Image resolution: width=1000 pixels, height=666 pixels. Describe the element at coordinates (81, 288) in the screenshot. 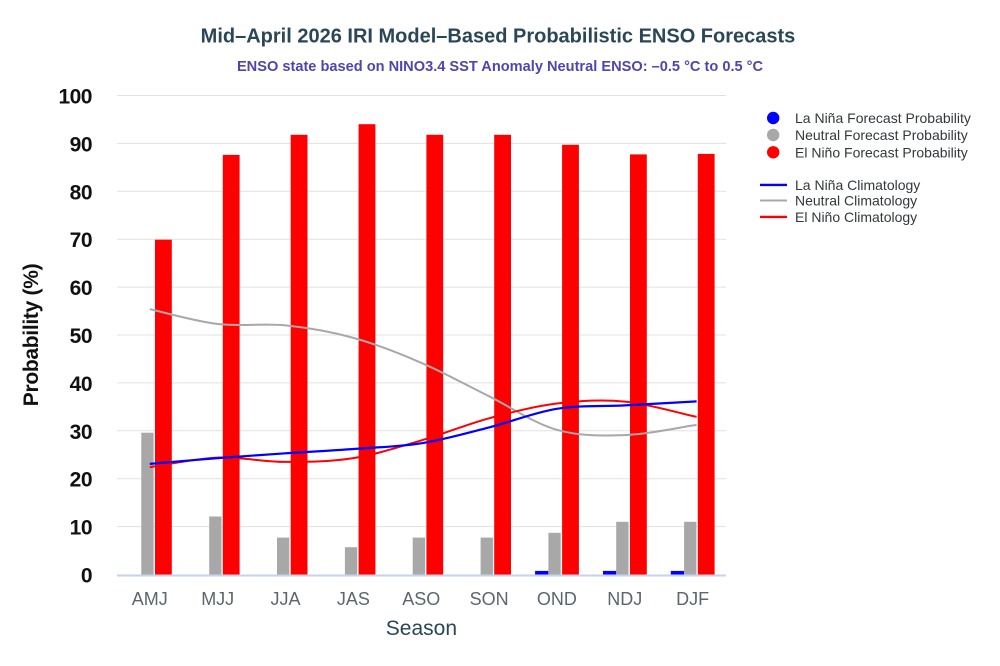

I see `svg-text: 60` at that location.